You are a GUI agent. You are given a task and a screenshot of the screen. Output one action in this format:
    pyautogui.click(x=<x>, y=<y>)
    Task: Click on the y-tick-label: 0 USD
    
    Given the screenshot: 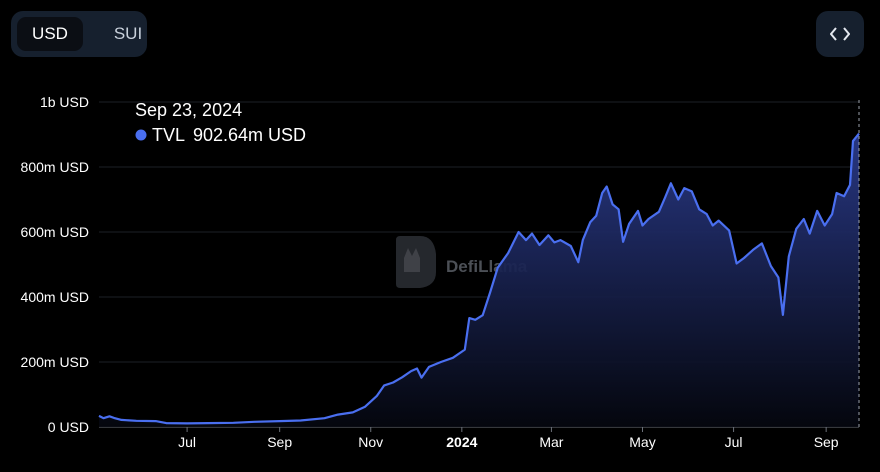 What is the action you would take?
    pyautogui.click(x=68, y=427)
    